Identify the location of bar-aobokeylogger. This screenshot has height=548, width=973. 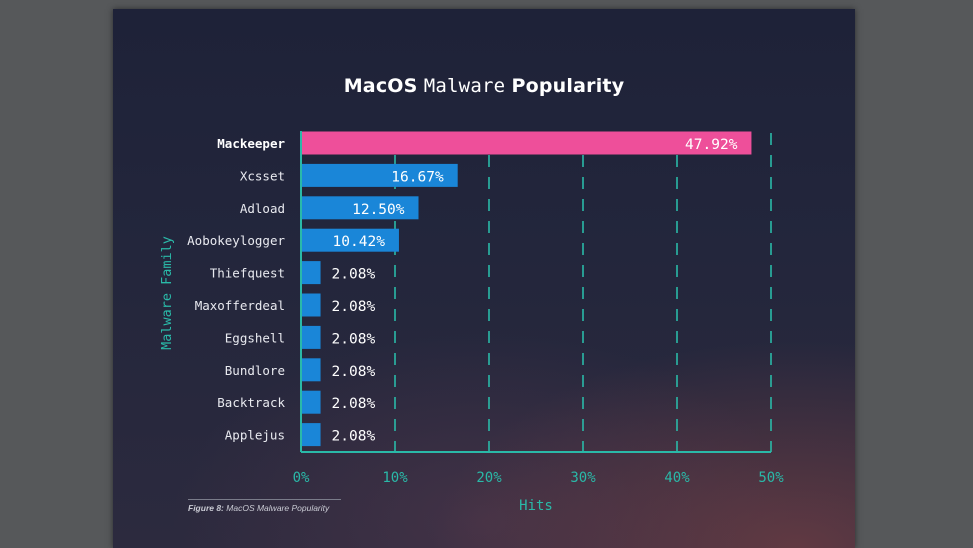
(350, 240).